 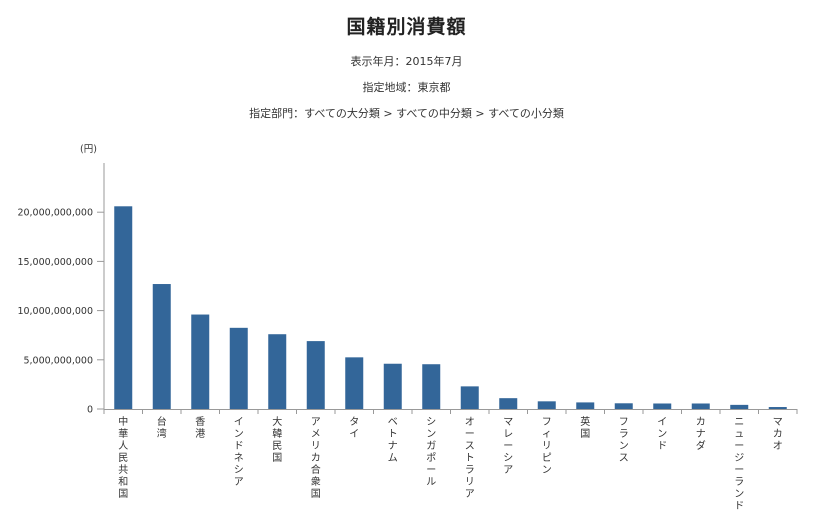 I want to click on category-label: フィリピン, so click(x=547, y=446).